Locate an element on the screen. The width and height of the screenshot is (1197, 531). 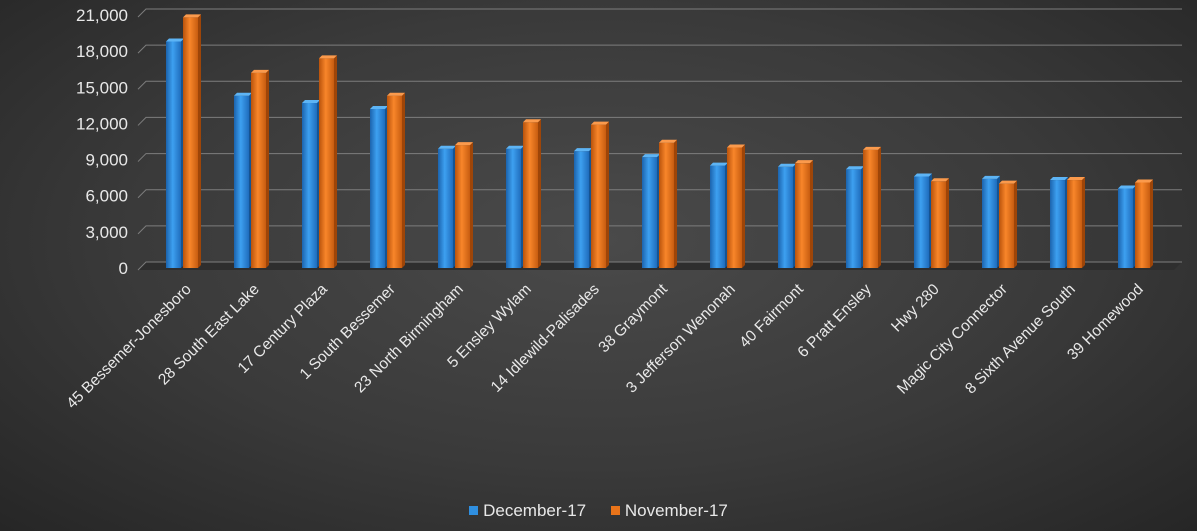
y-tick-label: 18,000 is located at coordinates (102, 51).